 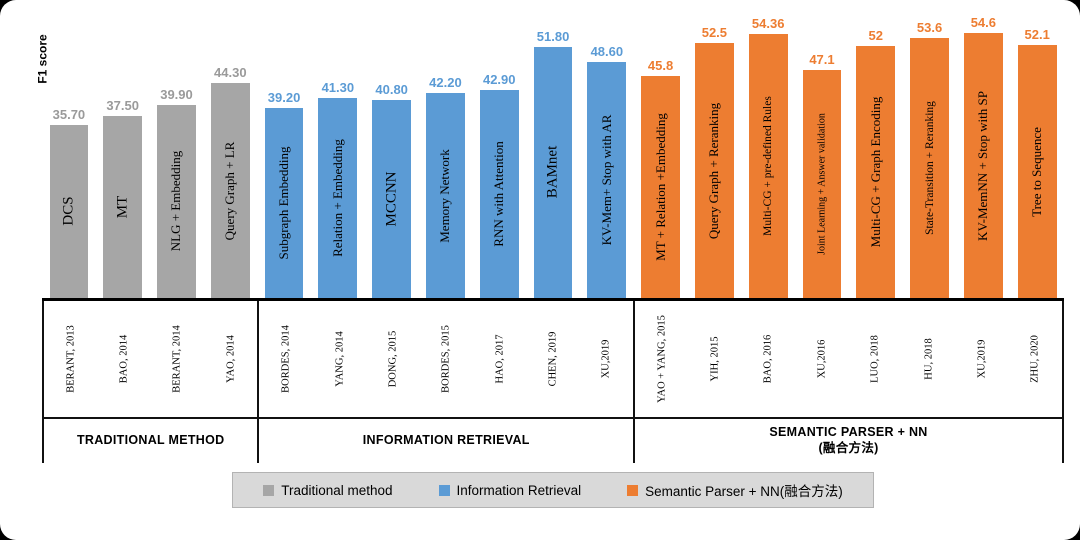 I want to click on year-column: XU,2019, so click(x=606, y=359).